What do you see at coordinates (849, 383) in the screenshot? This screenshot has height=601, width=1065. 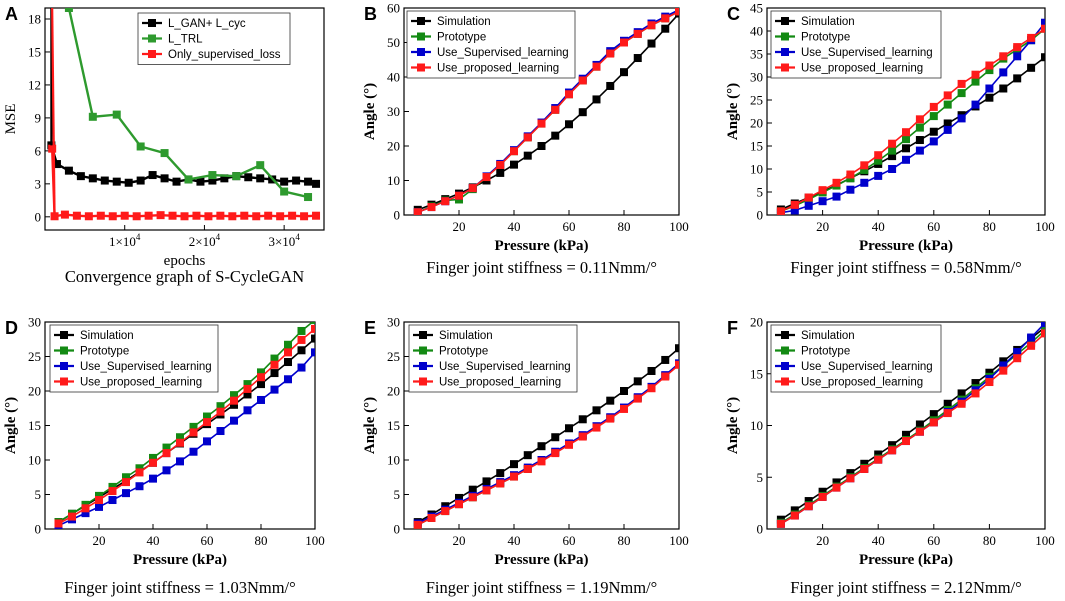 I see `legend-item-use-proposed-learning: Use_proposed_learning` at bounding box center [849, 383].